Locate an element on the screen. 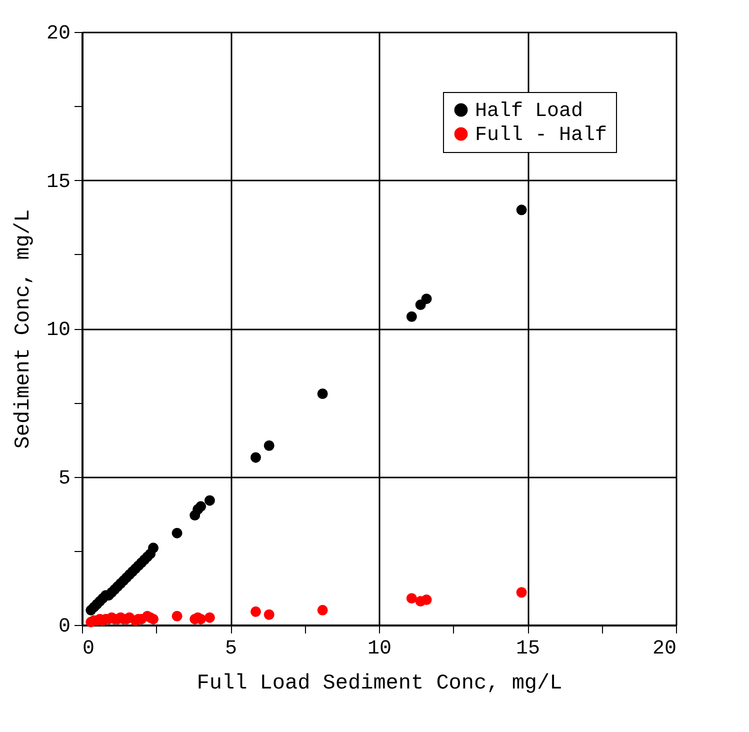  y-tick-label: 5 is located at coordinates (64, 478).